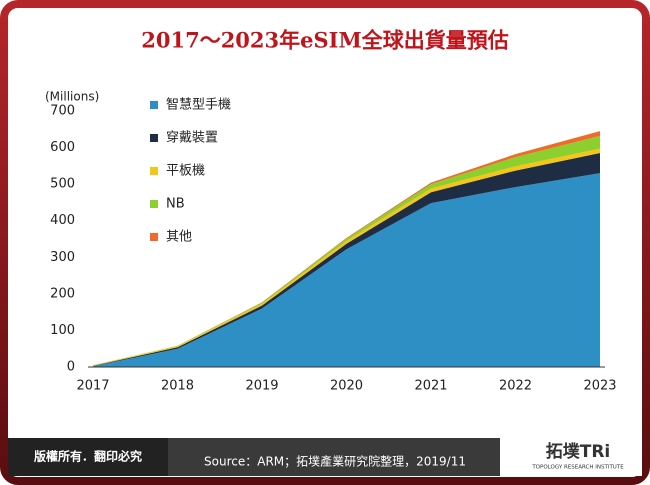  What do you see at coordinates (62, 257) in the screenshot?
I see `y-tick-label: 300` at bounding box center [62, 257].